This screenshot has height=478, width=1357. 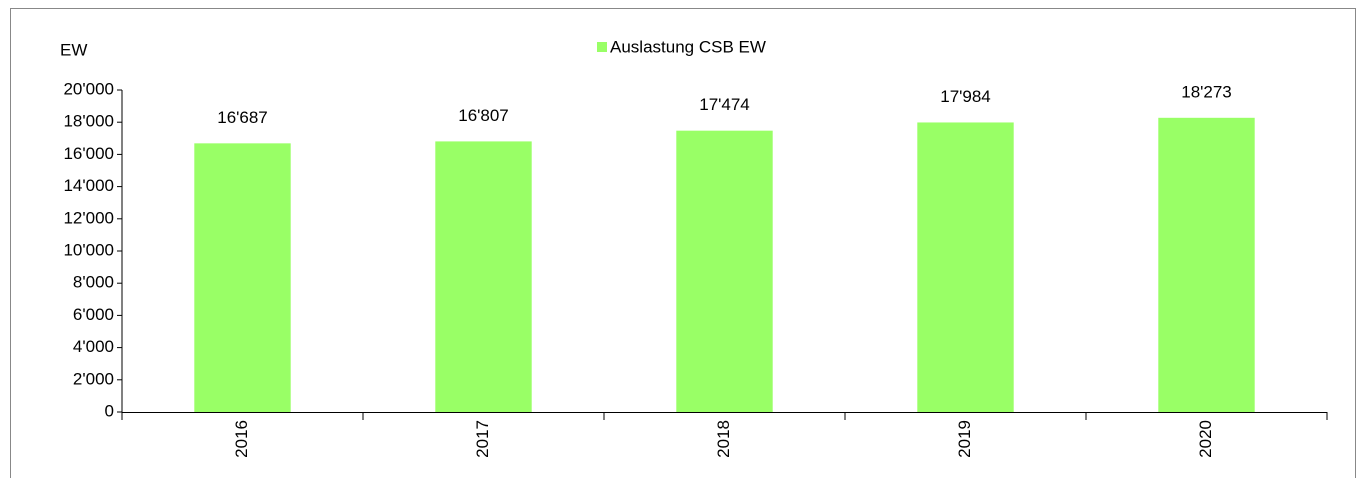 I want to click on y-tick-label: 4'000, so click(x=93, y=346).